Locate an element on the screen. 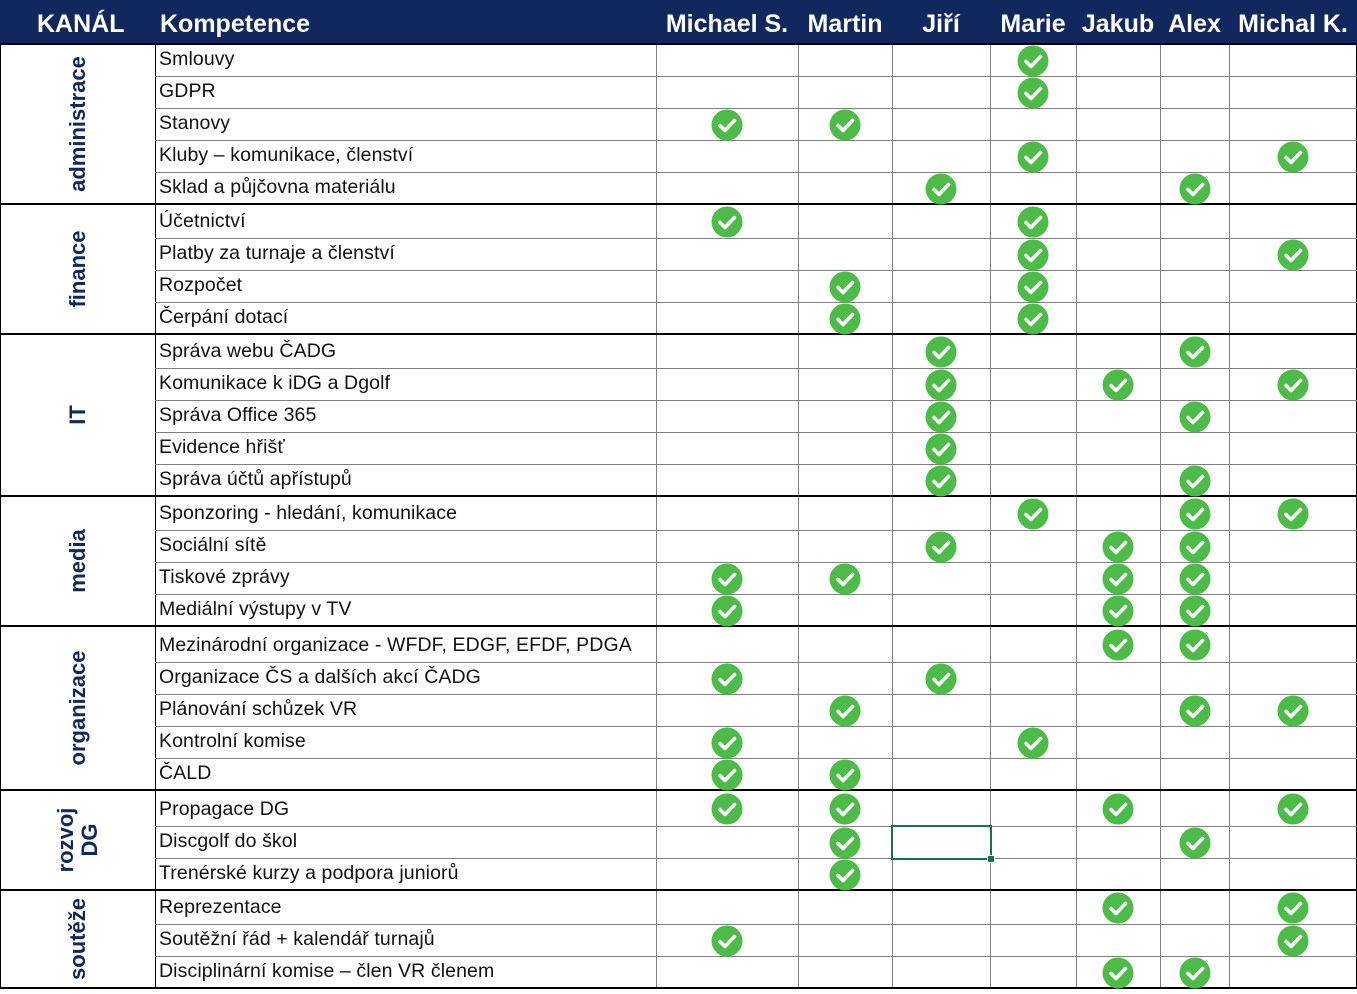  competence-cell: ČALD is located at coordinates (185, 773).